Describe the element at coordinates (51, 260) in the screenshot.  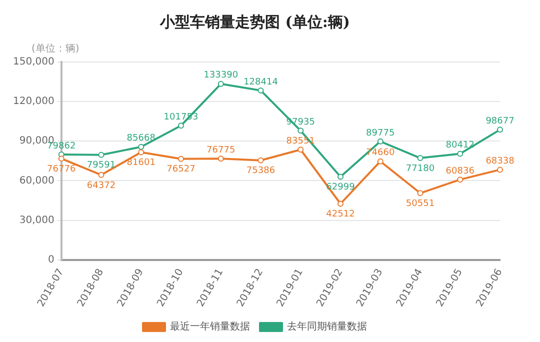
I see `y-tick-label: 0` at that location.